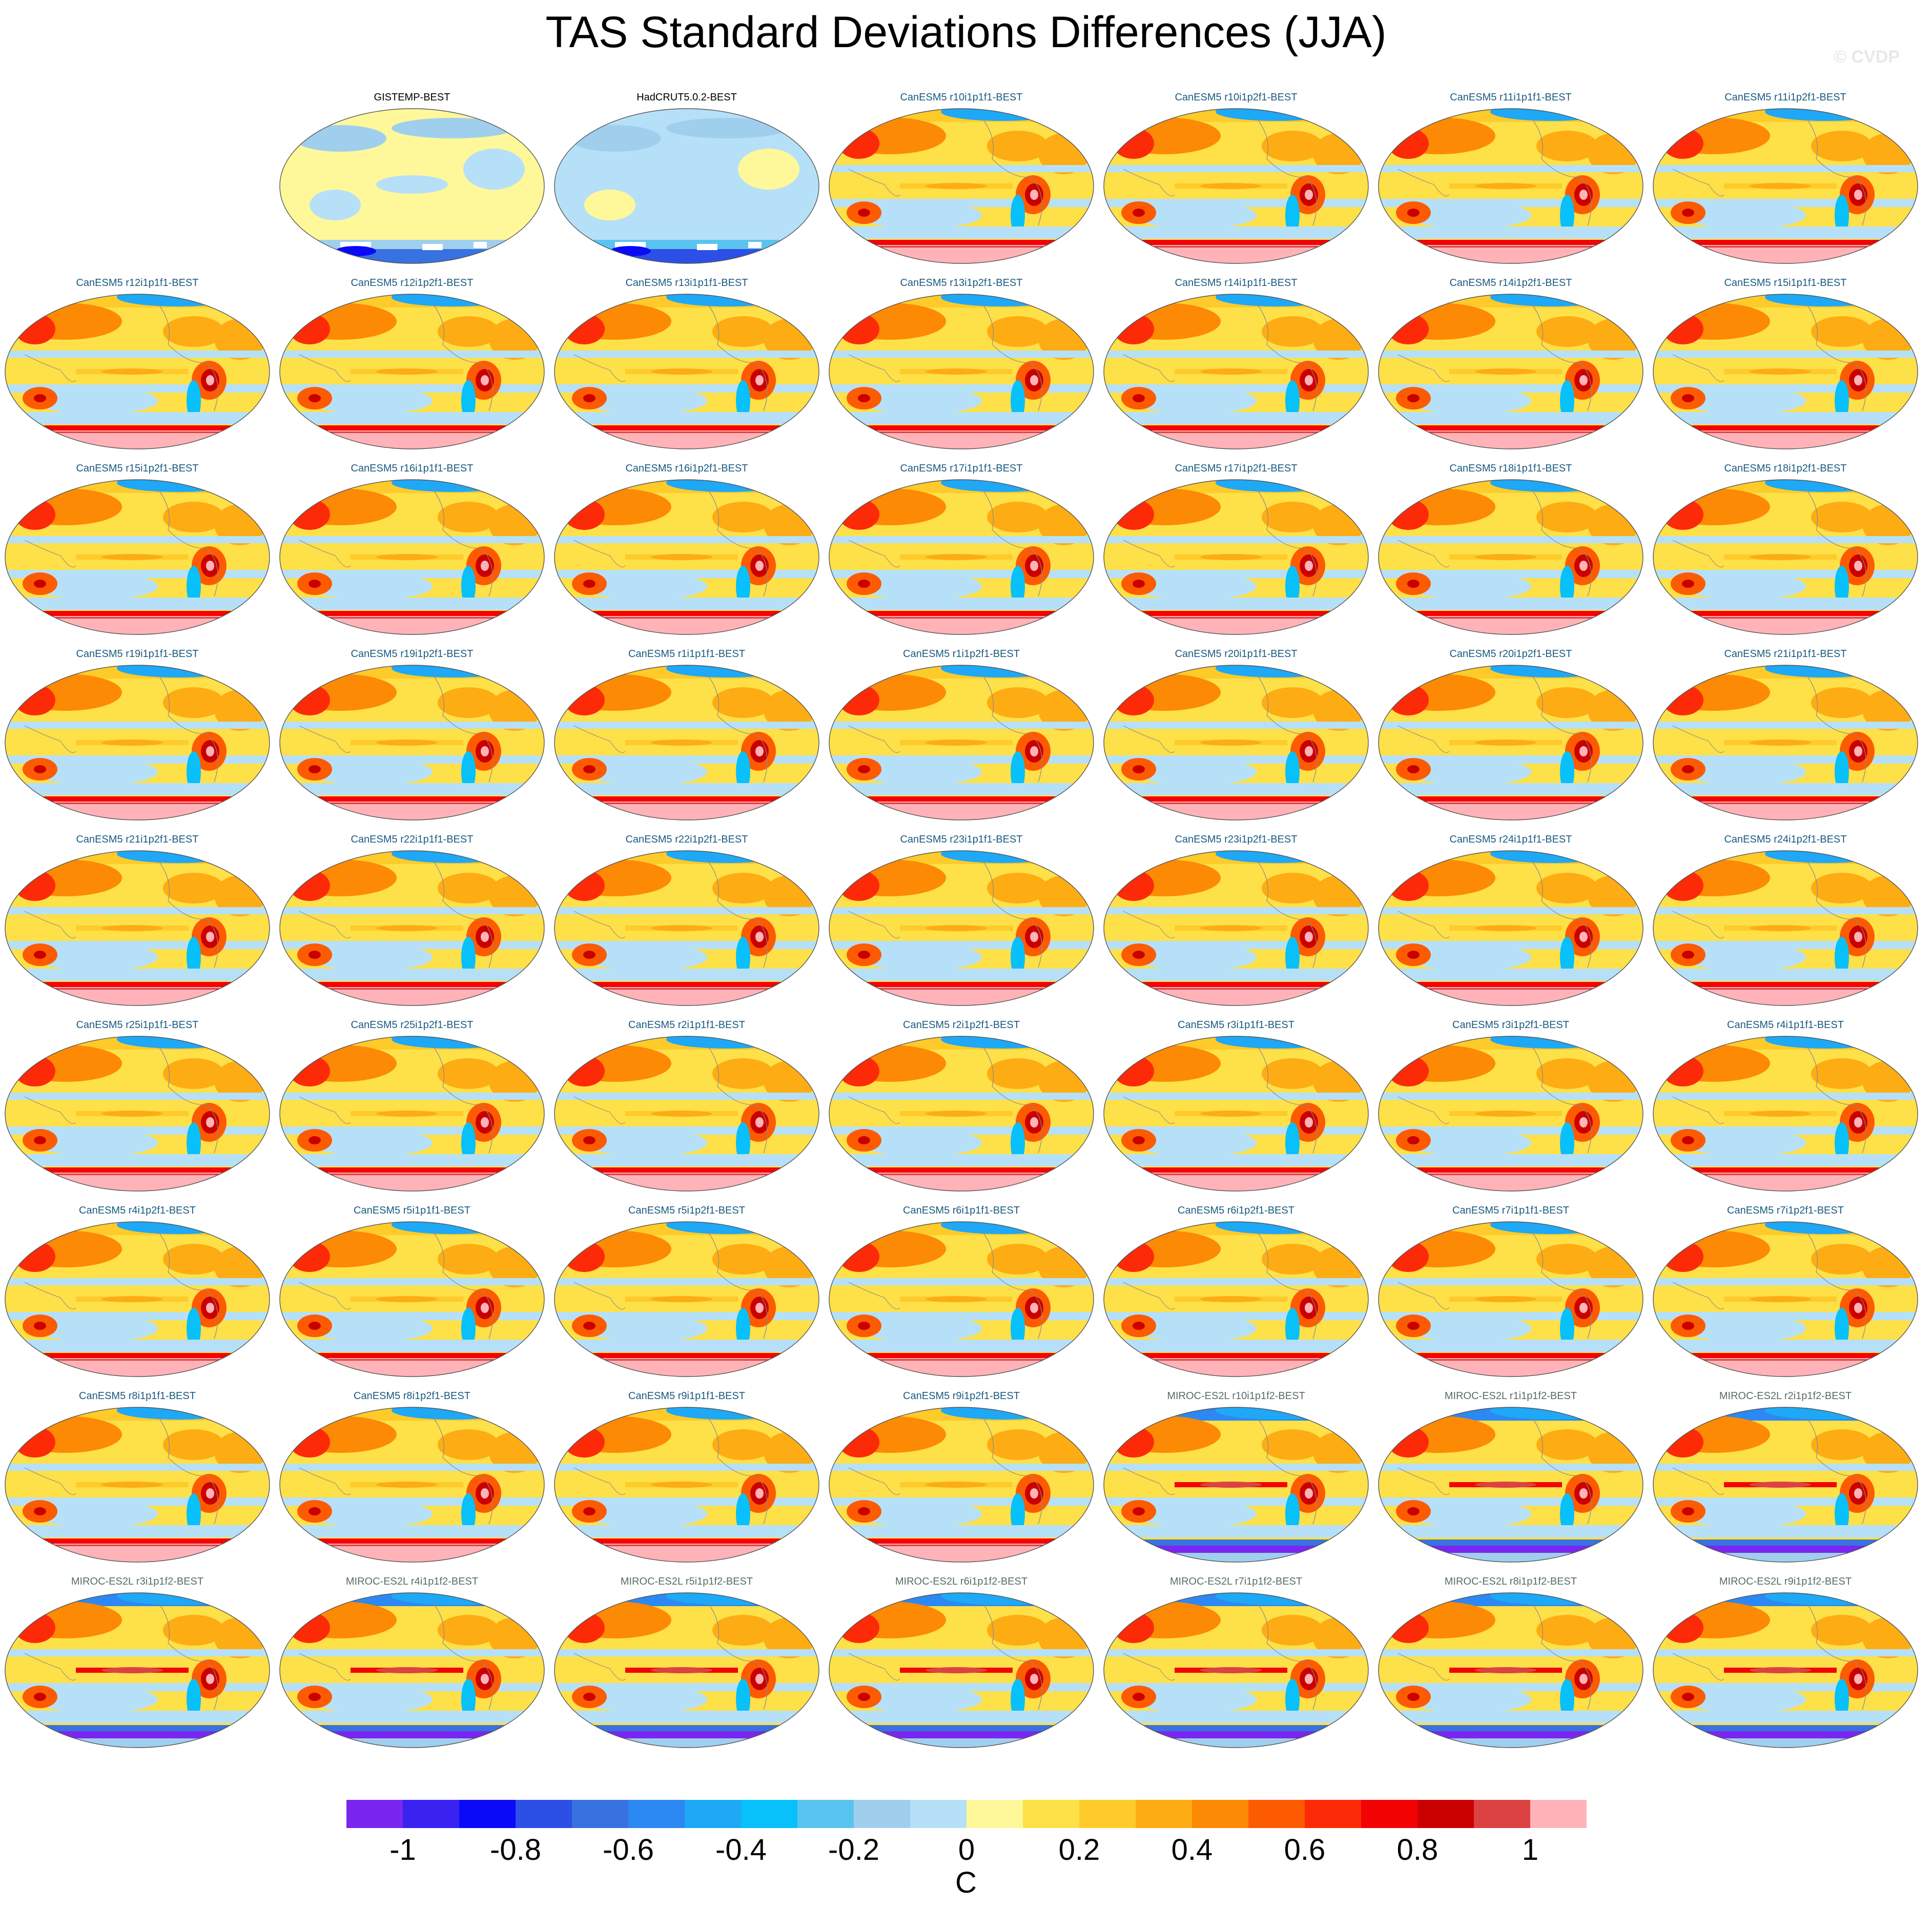 Image resolution: width=1932 pixels, height=1908 pixels. I want to click on panel-label: MIROC-ES2L r10i1p1f2-BEST, so click(1236, 1396).